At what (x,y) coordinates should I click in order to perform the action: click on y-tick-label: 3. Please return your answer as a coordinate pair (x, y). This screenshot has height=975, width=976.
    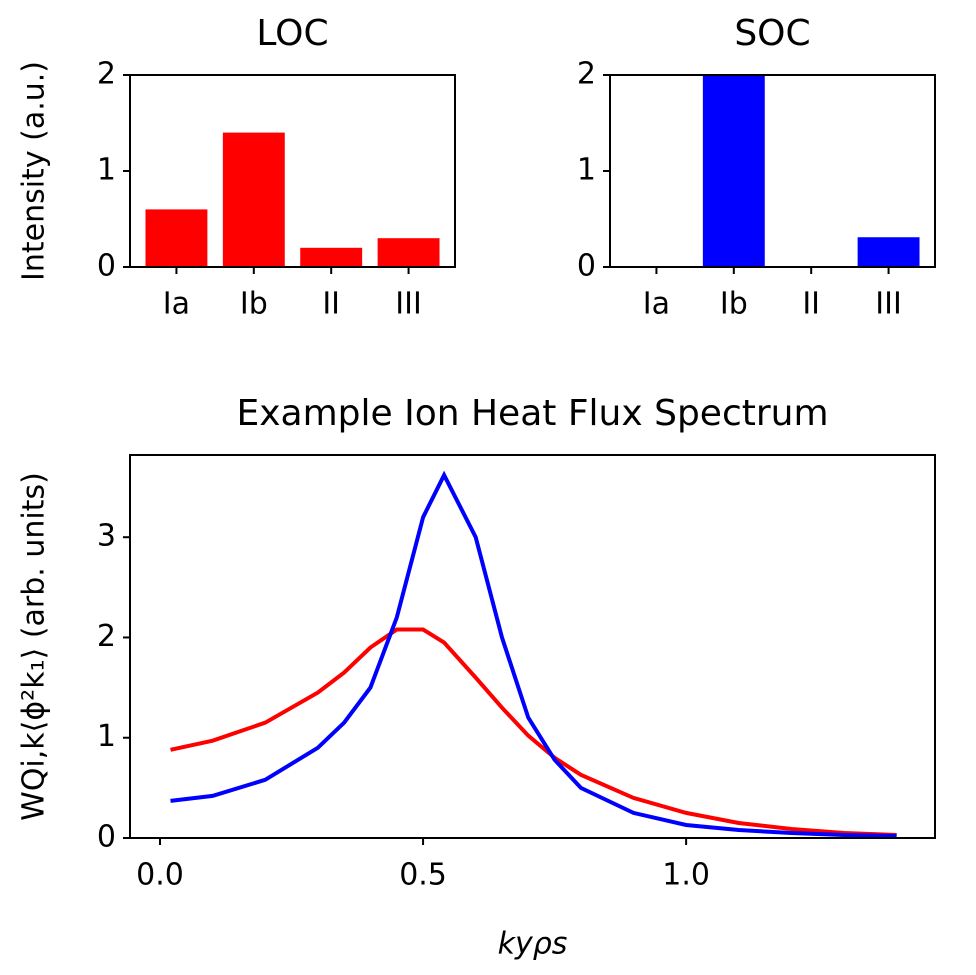
    Looking at the image, I should click on (106, 536).